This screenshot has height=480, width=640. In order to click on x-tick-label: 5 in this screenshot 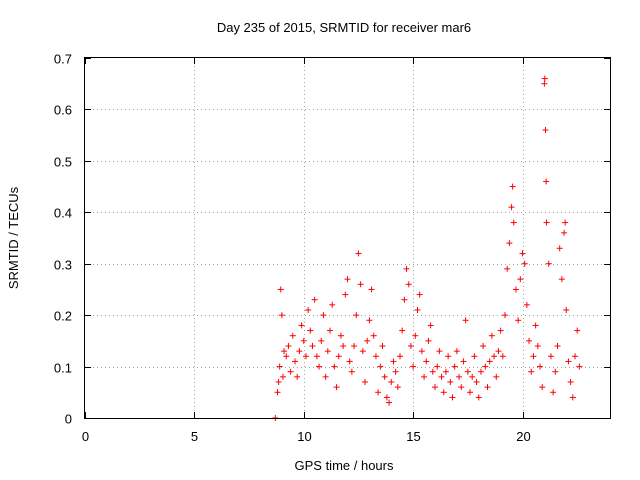, I will do `click(194, 436)`.